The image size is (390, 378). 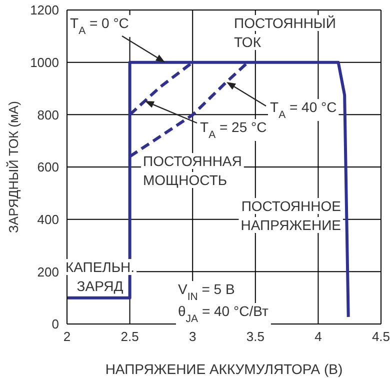 What do you see at coordinates (290, 215) in the screenshot?
I see `annotation: ПОСТОЯННОЕ НАПРЯЖЕНИЕ` at bounding box center [290, 215].